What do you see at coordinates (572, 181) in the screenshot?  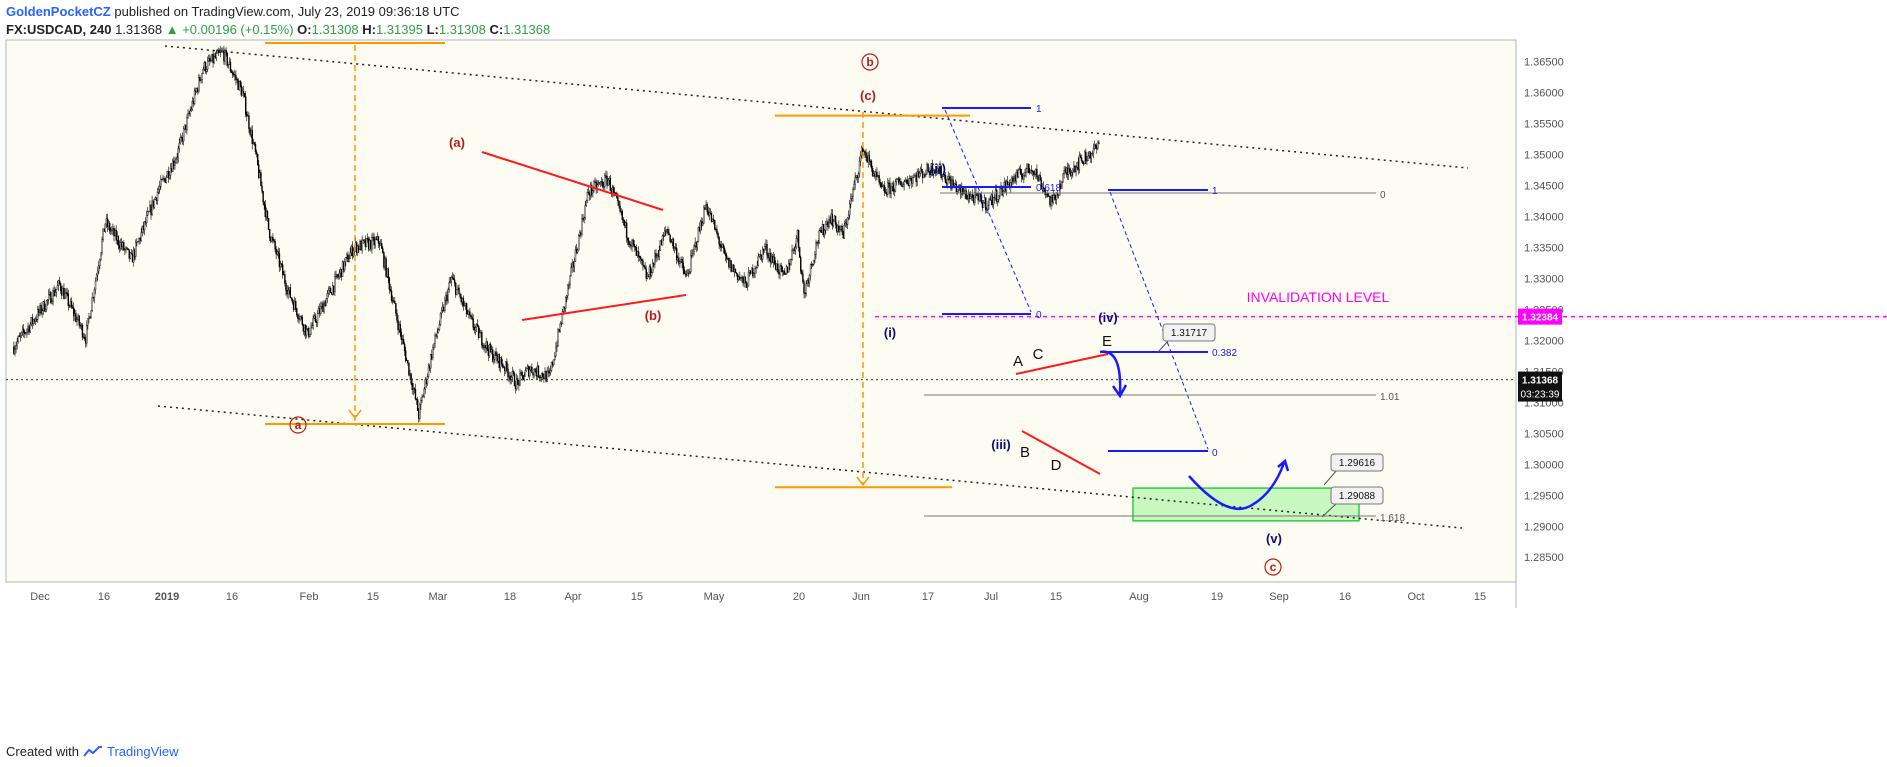 I see `triangle-upper-line` at bounding box center [572, 181].